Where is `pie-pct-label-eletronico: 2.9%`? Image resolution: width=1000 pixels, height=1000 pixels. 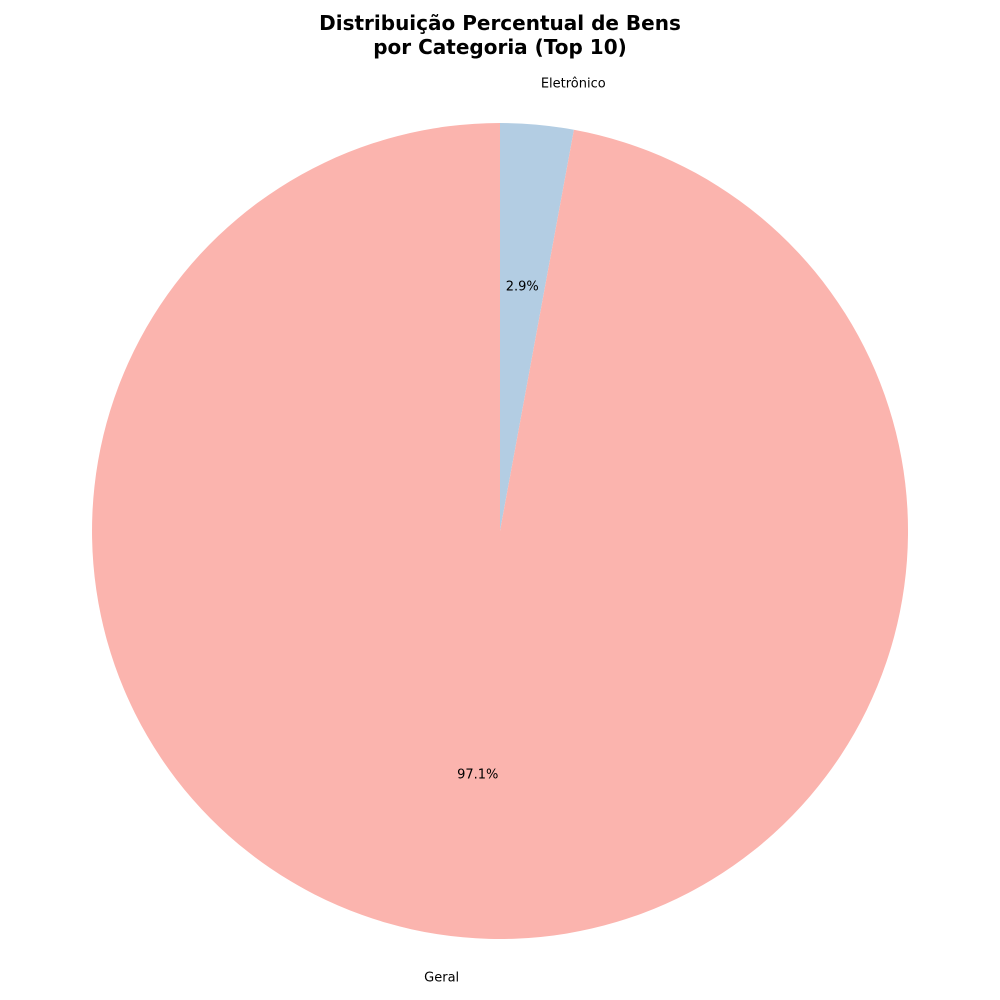 pie-pct-label-eletronico: 2.9% is located at coordinates (522, 287).